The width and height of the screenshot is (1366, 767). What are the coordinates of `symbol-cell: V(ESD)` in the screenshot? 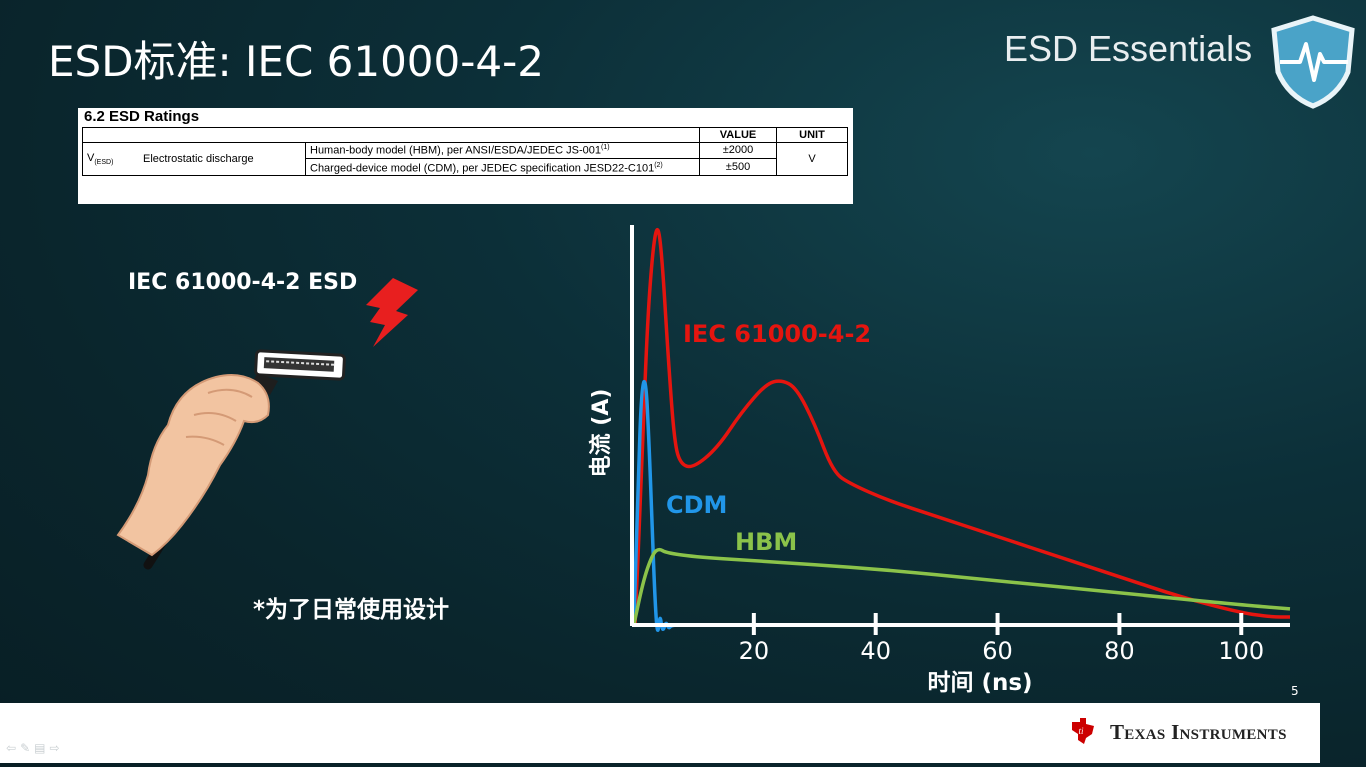 It's located at (110, 159).